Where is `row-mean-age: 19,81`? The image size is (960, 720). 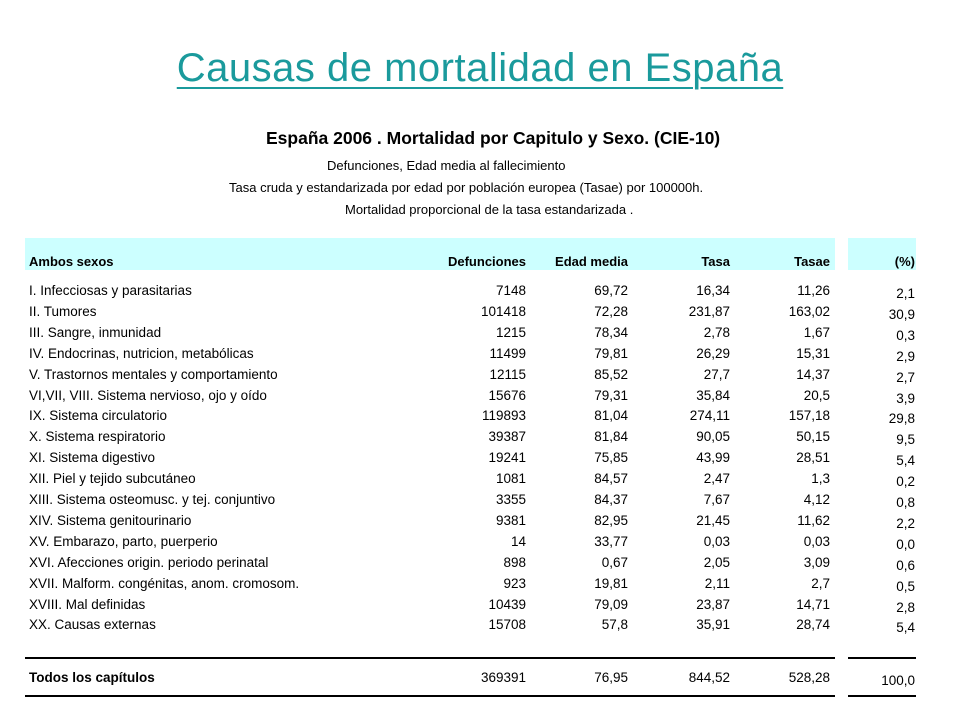
row-mean-age: 19,81 is located at coordinates (611, 583).